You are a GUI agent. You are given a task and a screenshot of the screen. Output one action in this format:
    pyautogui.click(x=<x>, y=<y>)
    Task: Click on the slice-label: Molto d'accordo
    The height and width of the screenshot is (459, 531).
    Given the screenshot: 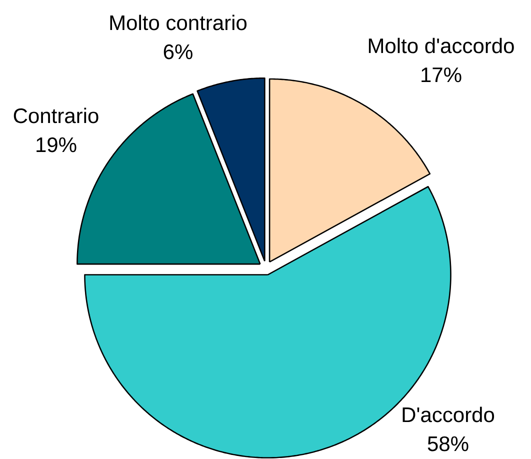 What is the action you would take?
    pyautogui.click(x=441, y=46)
    